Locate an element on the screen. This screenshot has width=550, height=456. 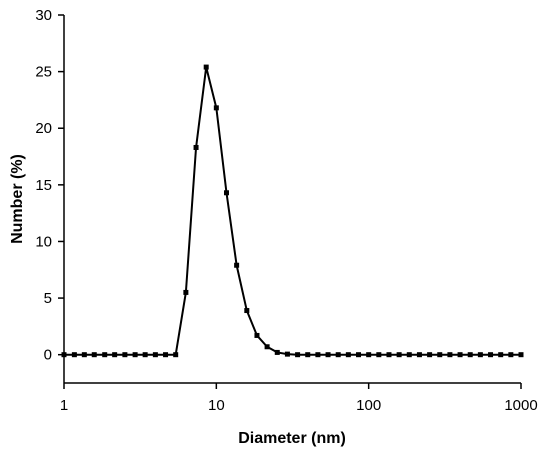
x-tick-label: 1 is located at coordinates (64, 405).